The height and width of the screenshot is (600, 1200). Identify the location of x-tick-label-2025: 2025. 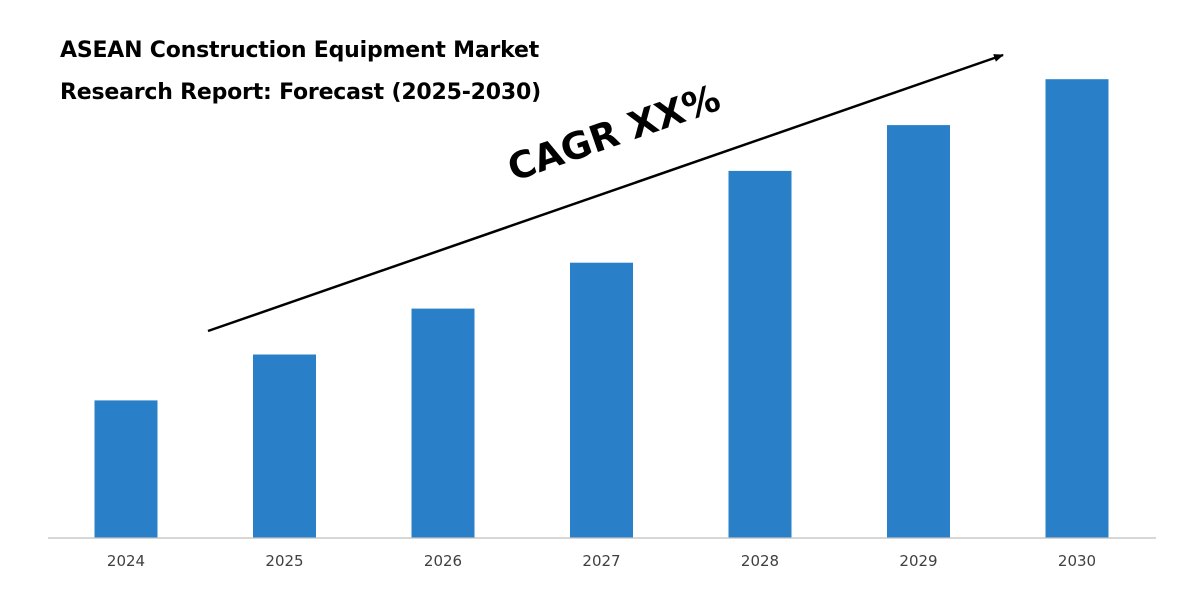
(284, 561).